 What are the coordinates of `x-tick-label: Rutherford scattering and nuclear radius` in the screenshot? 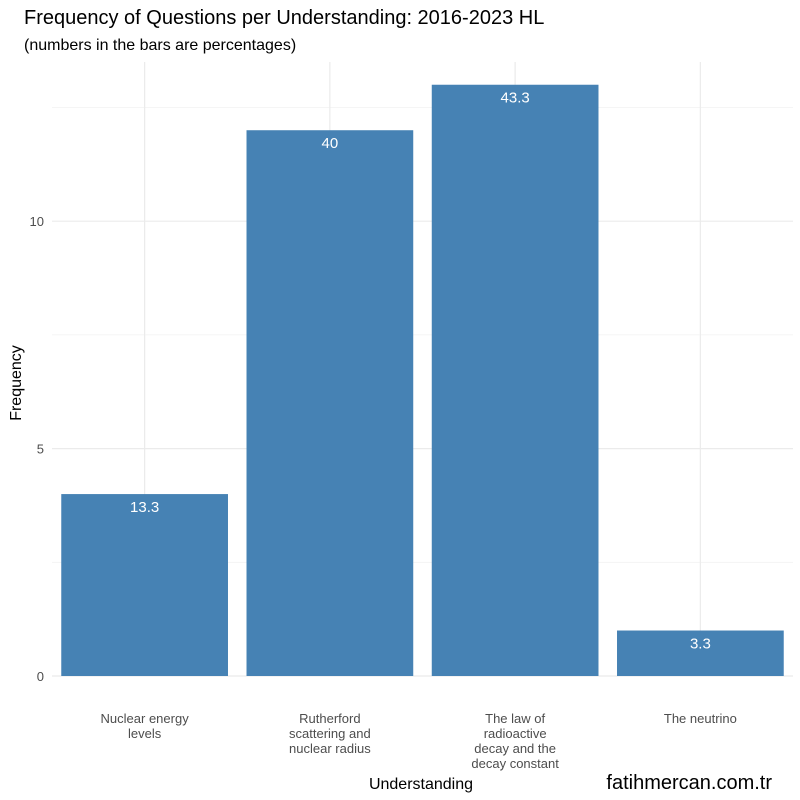 It's located at (330, 733).